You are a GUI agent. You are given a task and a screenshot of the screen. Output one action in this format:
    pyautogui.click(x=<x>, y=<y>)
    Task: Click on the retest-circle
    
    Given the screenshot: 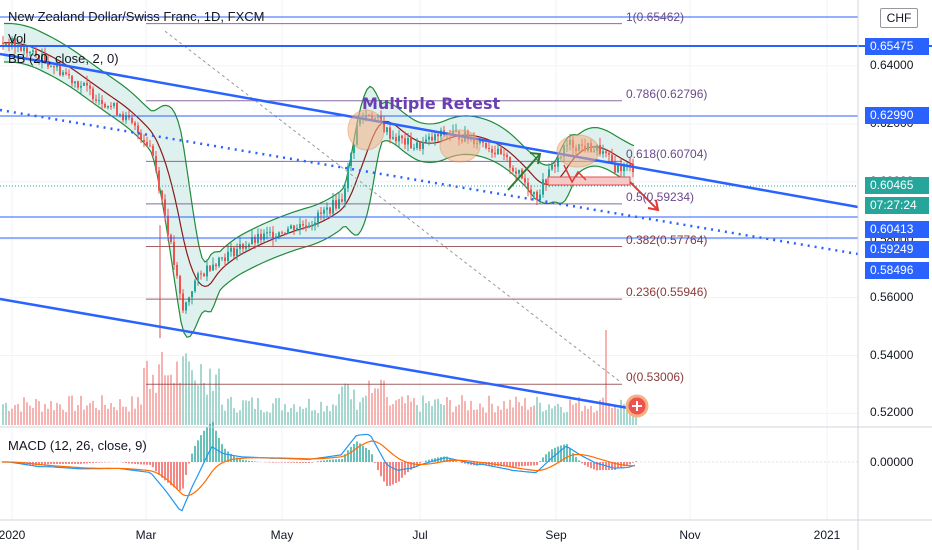 What is the action you would take?
    pyautogui.click(x=460, y=146)
    